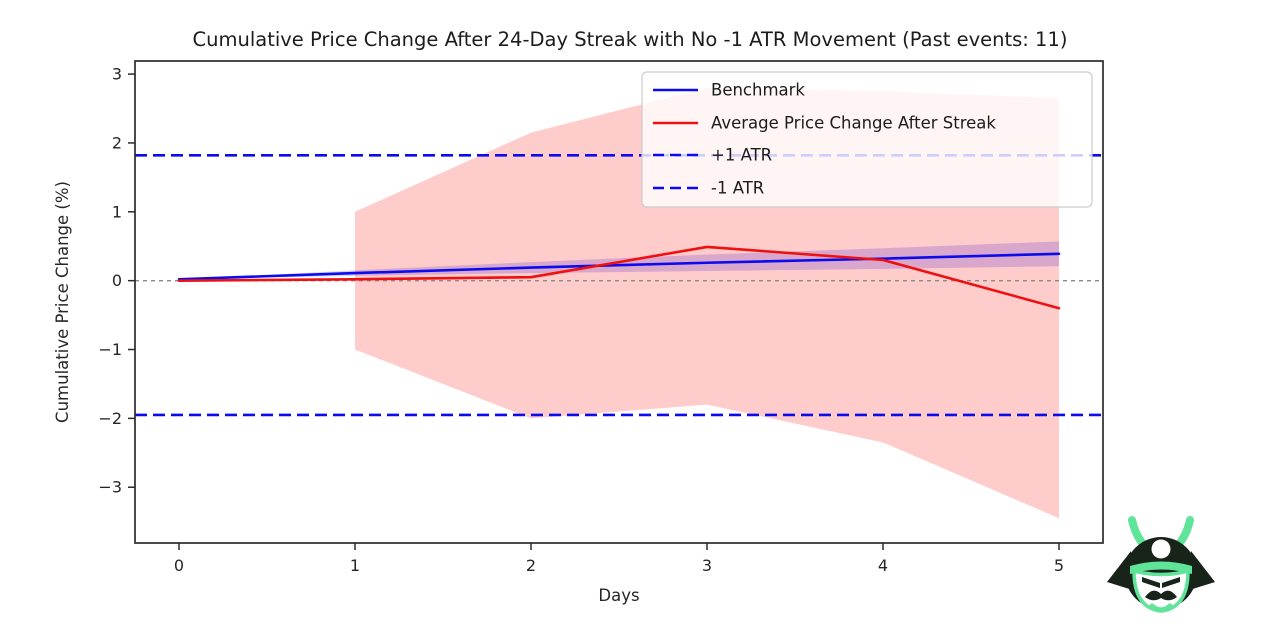  Describe the element at coordinates (117, 211) in the screenshot. I see `y-tick-label: 1` at that location.